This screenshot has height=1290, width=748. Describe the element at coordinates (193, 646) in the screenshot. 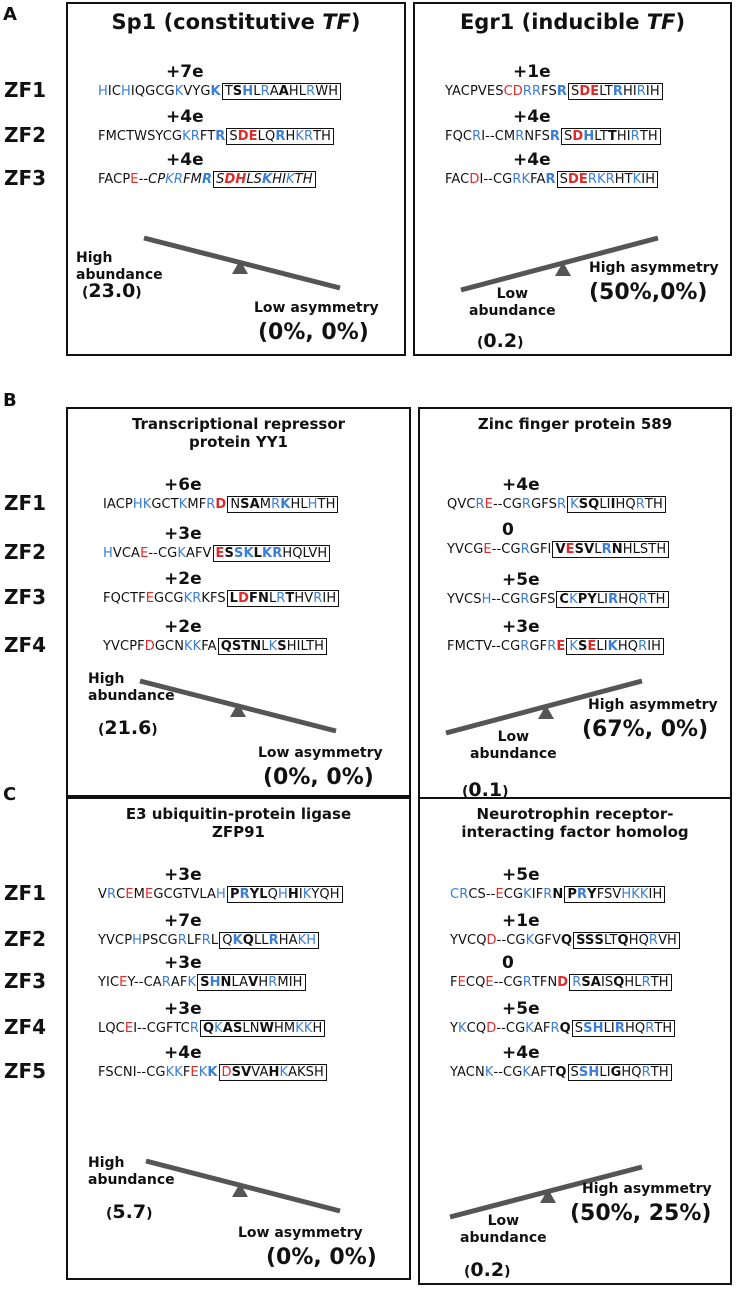

I see `residue: KK` at that location.